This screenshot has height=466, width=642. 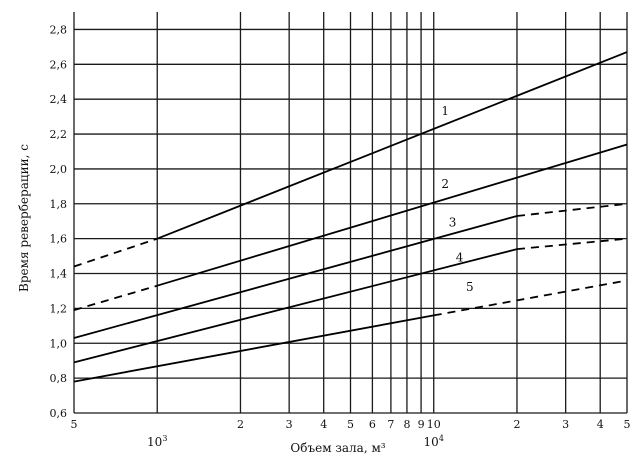 What do you see at coordinates (59, 413) in the screenshot?
I see `y-tick-label: 0,6` at bounding box center [59, 413].